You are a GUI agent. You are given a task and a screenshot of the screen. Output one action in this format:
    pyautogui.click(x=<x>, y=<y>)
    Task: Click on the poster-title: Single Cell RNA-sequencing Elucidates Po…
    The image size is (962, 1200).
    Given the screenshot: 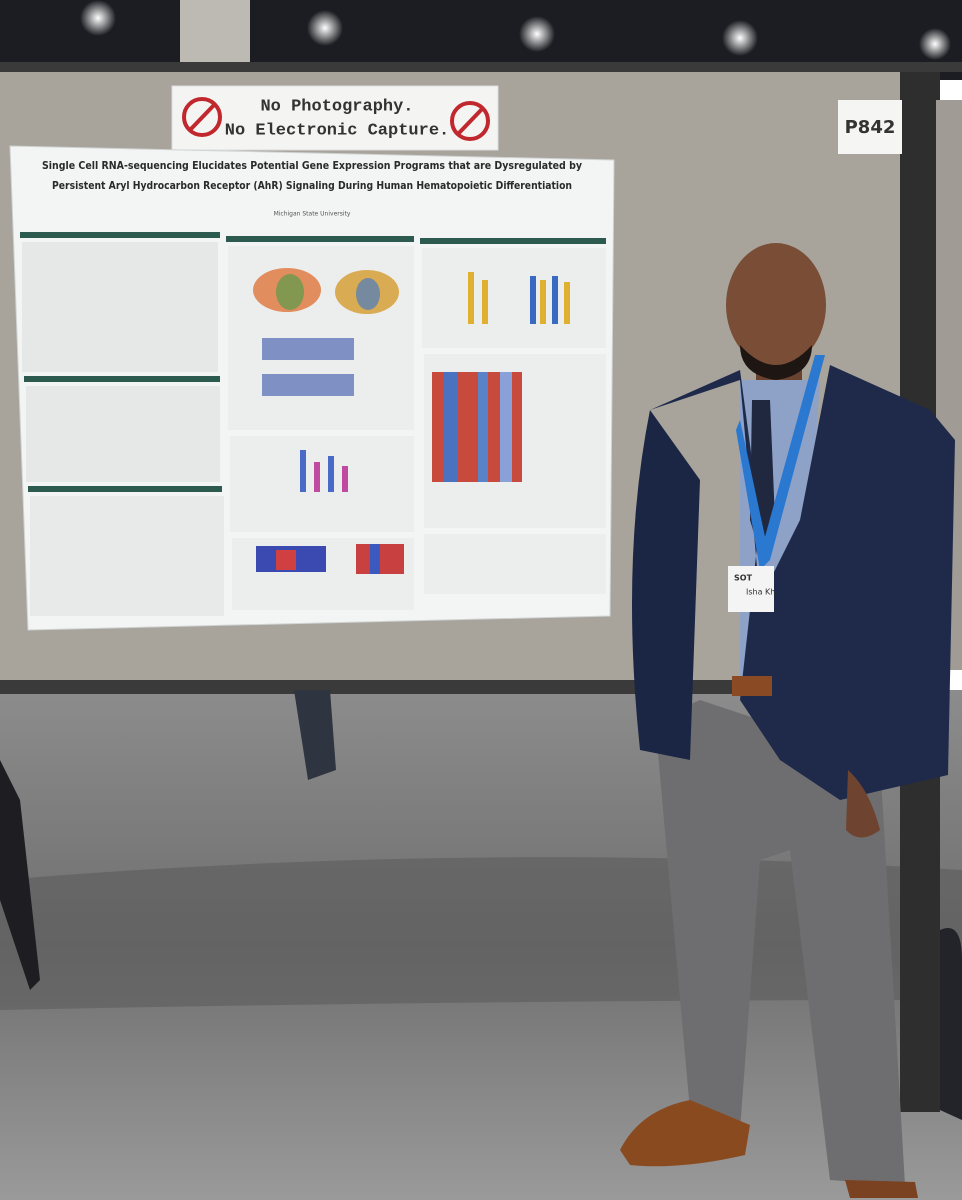 What is the action you would take?
    pyautogui.click(x=312, y=166)
    